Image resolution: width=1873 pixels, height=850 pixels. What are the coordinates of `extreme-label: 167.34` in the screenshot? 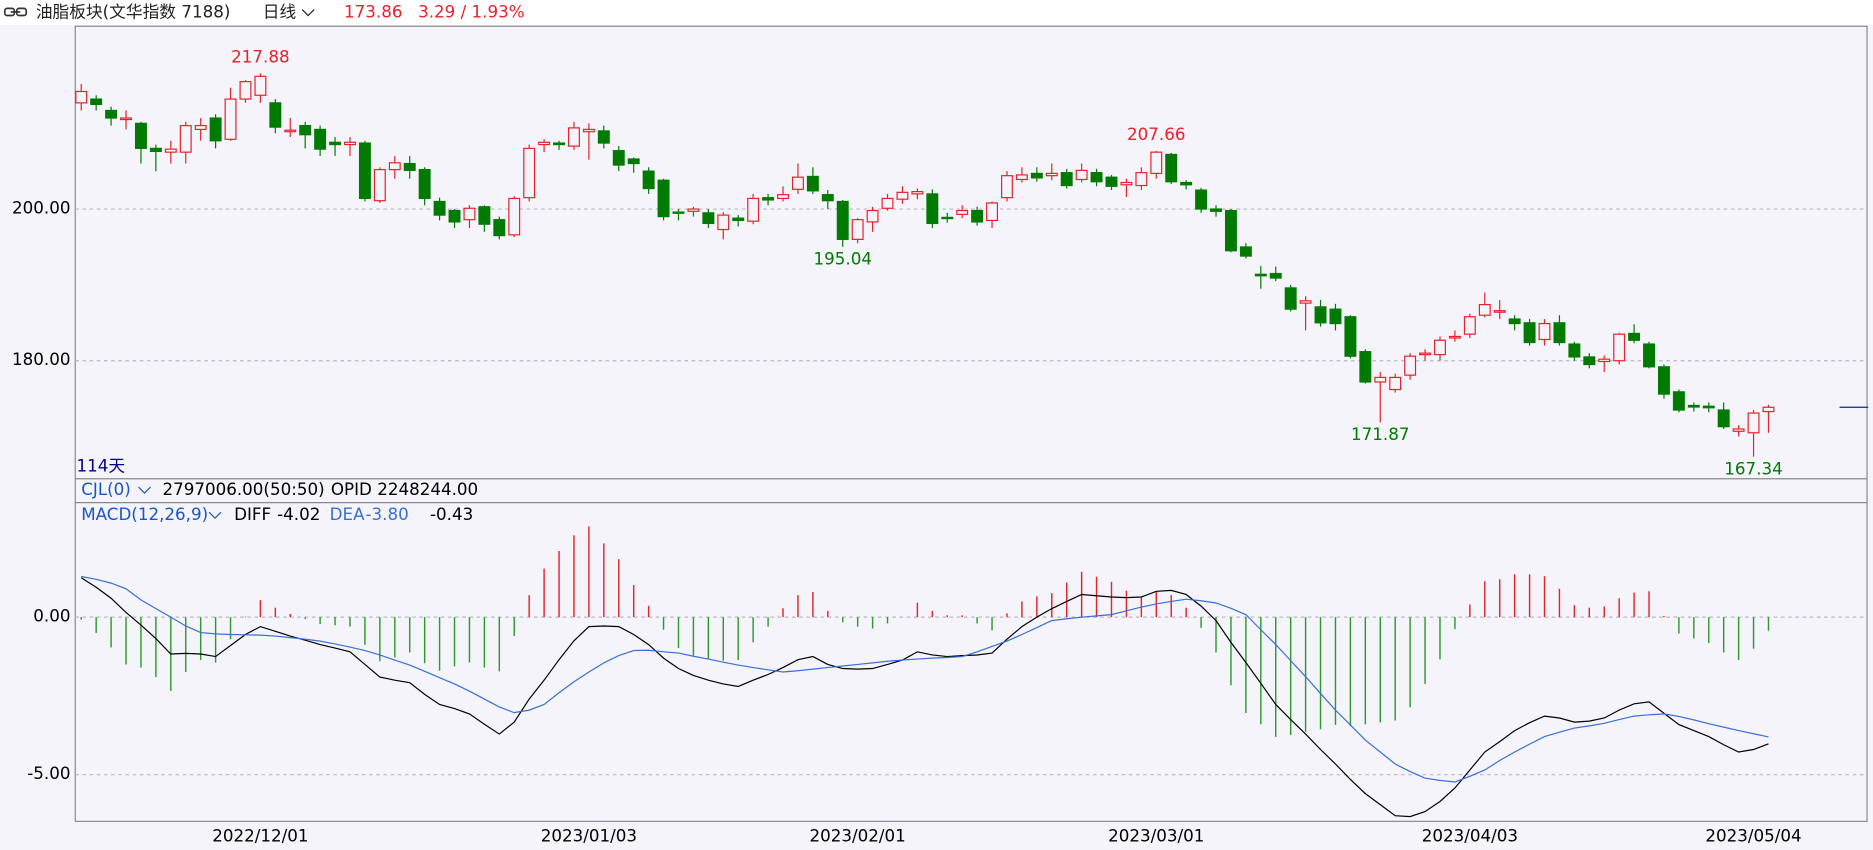 It's located at (1753, 468).